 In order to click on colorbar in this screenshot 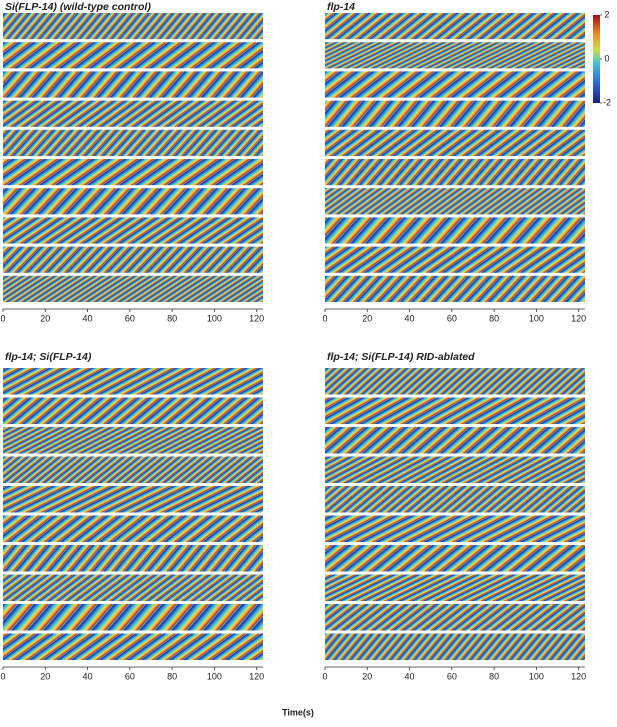, I will do `click(596, 59)`.